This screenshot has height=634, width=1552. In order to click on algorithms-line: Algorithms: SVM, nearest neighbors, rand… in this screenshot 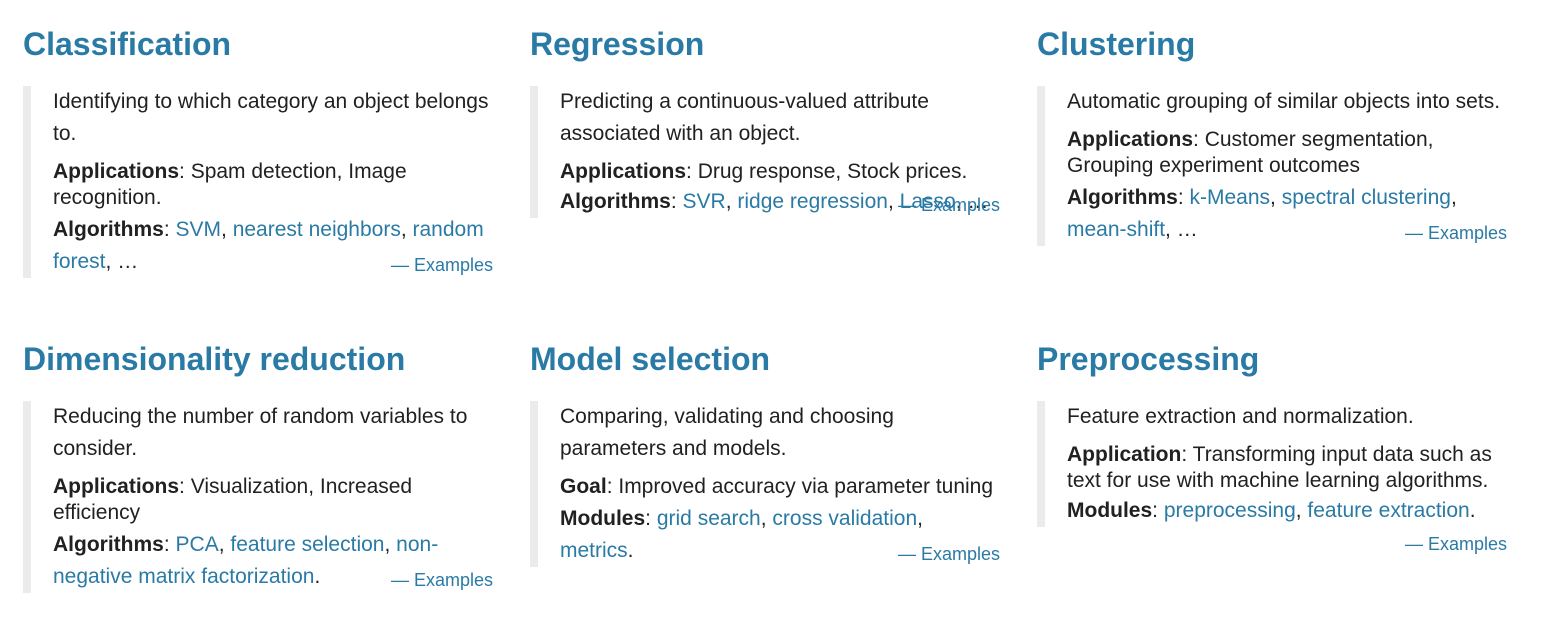, I will do `click(268, 245)`.